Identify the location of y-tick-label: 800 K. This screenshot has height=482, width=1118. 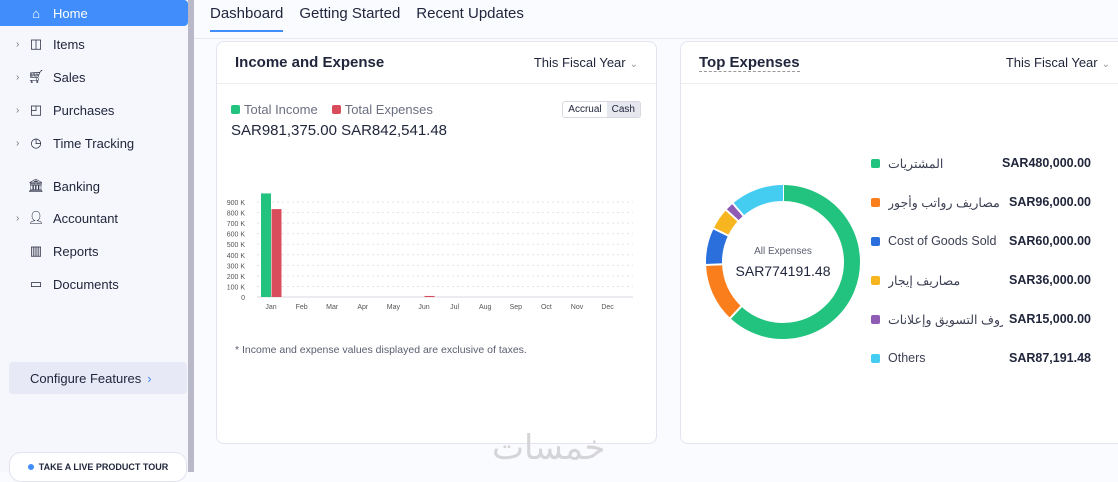
(236, 214).